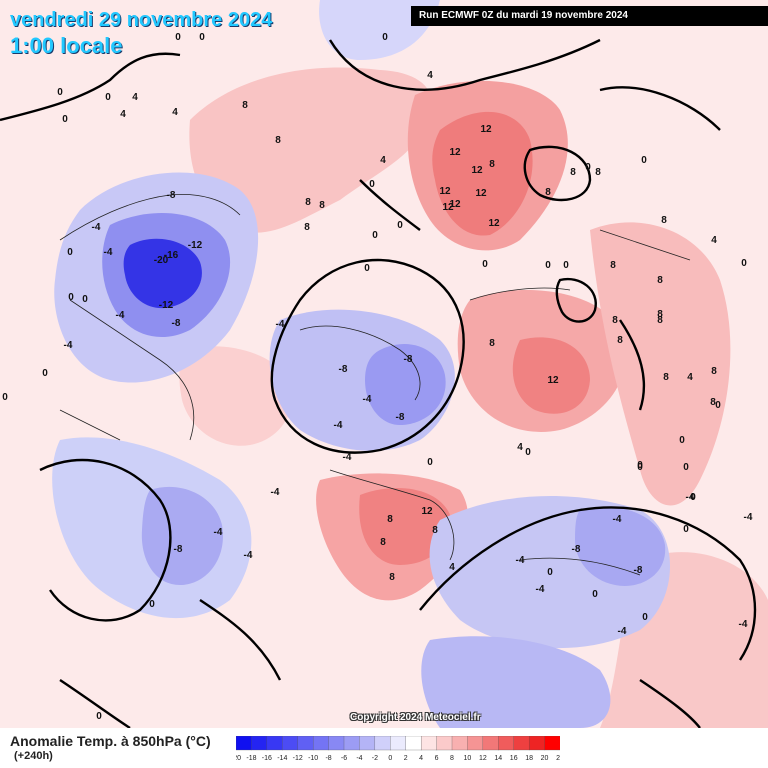 This screenshot has width=768, height=768. I want to click on color-scale-tick-label: -8, so click(328, 758).